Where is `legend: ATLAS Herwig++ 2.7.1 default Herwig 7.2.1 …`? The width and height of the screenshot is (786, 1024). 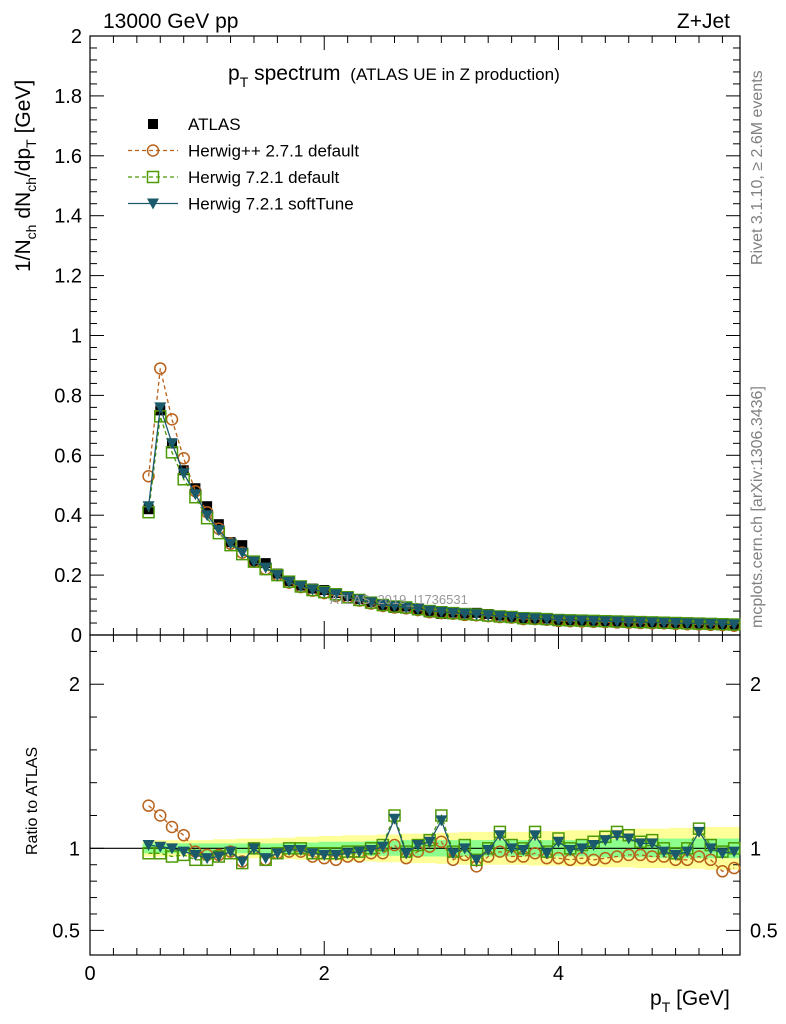
legend: ATLAS Herwig++ 2.7.1 default Herwig 7.2.1 … is located at coordinates (243, 164).